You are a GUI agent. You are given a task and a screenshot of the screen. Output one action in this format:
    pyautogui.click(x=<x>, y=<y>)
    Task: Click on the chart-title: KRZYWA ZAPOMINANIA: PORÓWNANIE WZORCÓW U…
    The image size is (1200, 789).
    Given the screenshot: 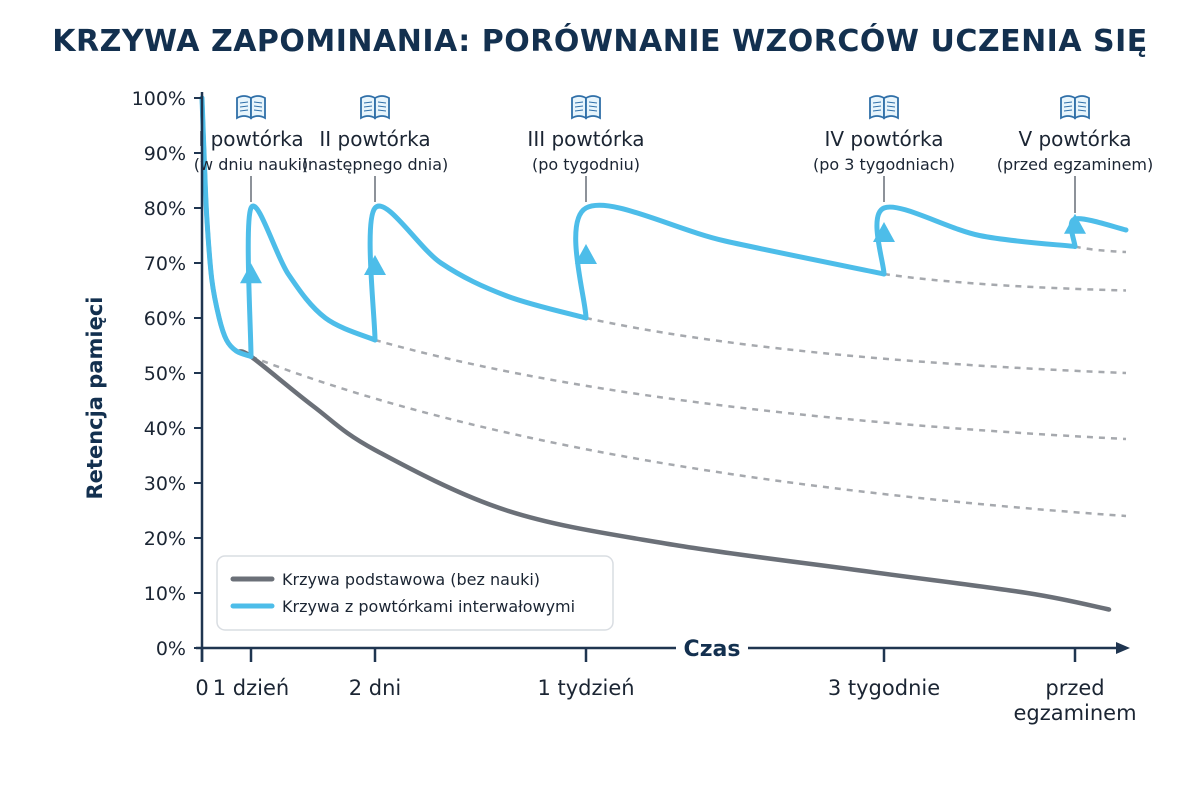 What is the action you would take?
    pyautogui.click(x=600, y=41)
    